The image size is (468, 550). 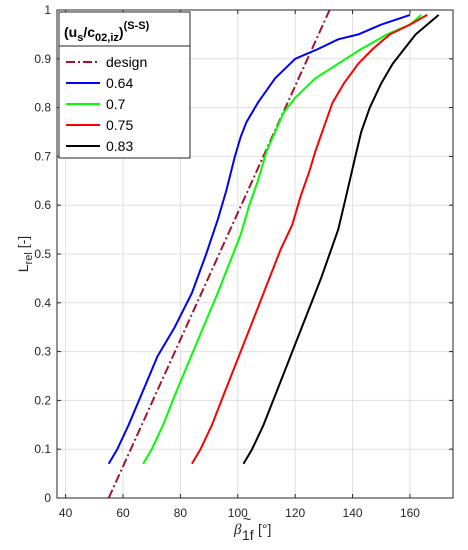 I want to click on y-axis-label-unit: [-], so click(x=23, y=242).